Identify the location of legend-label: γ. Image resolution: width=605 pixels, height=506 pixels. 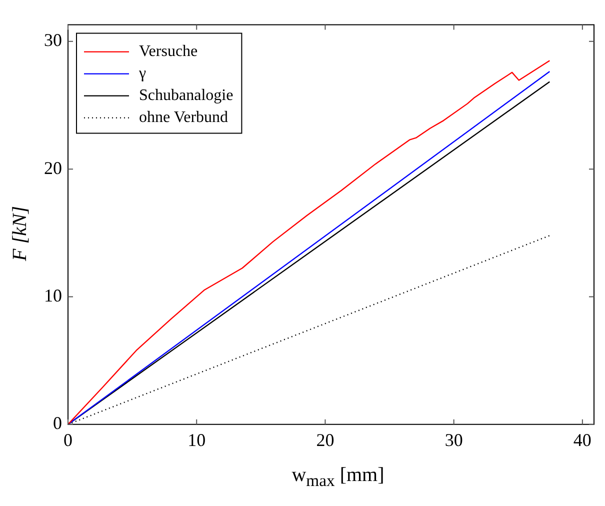
(142, 73).